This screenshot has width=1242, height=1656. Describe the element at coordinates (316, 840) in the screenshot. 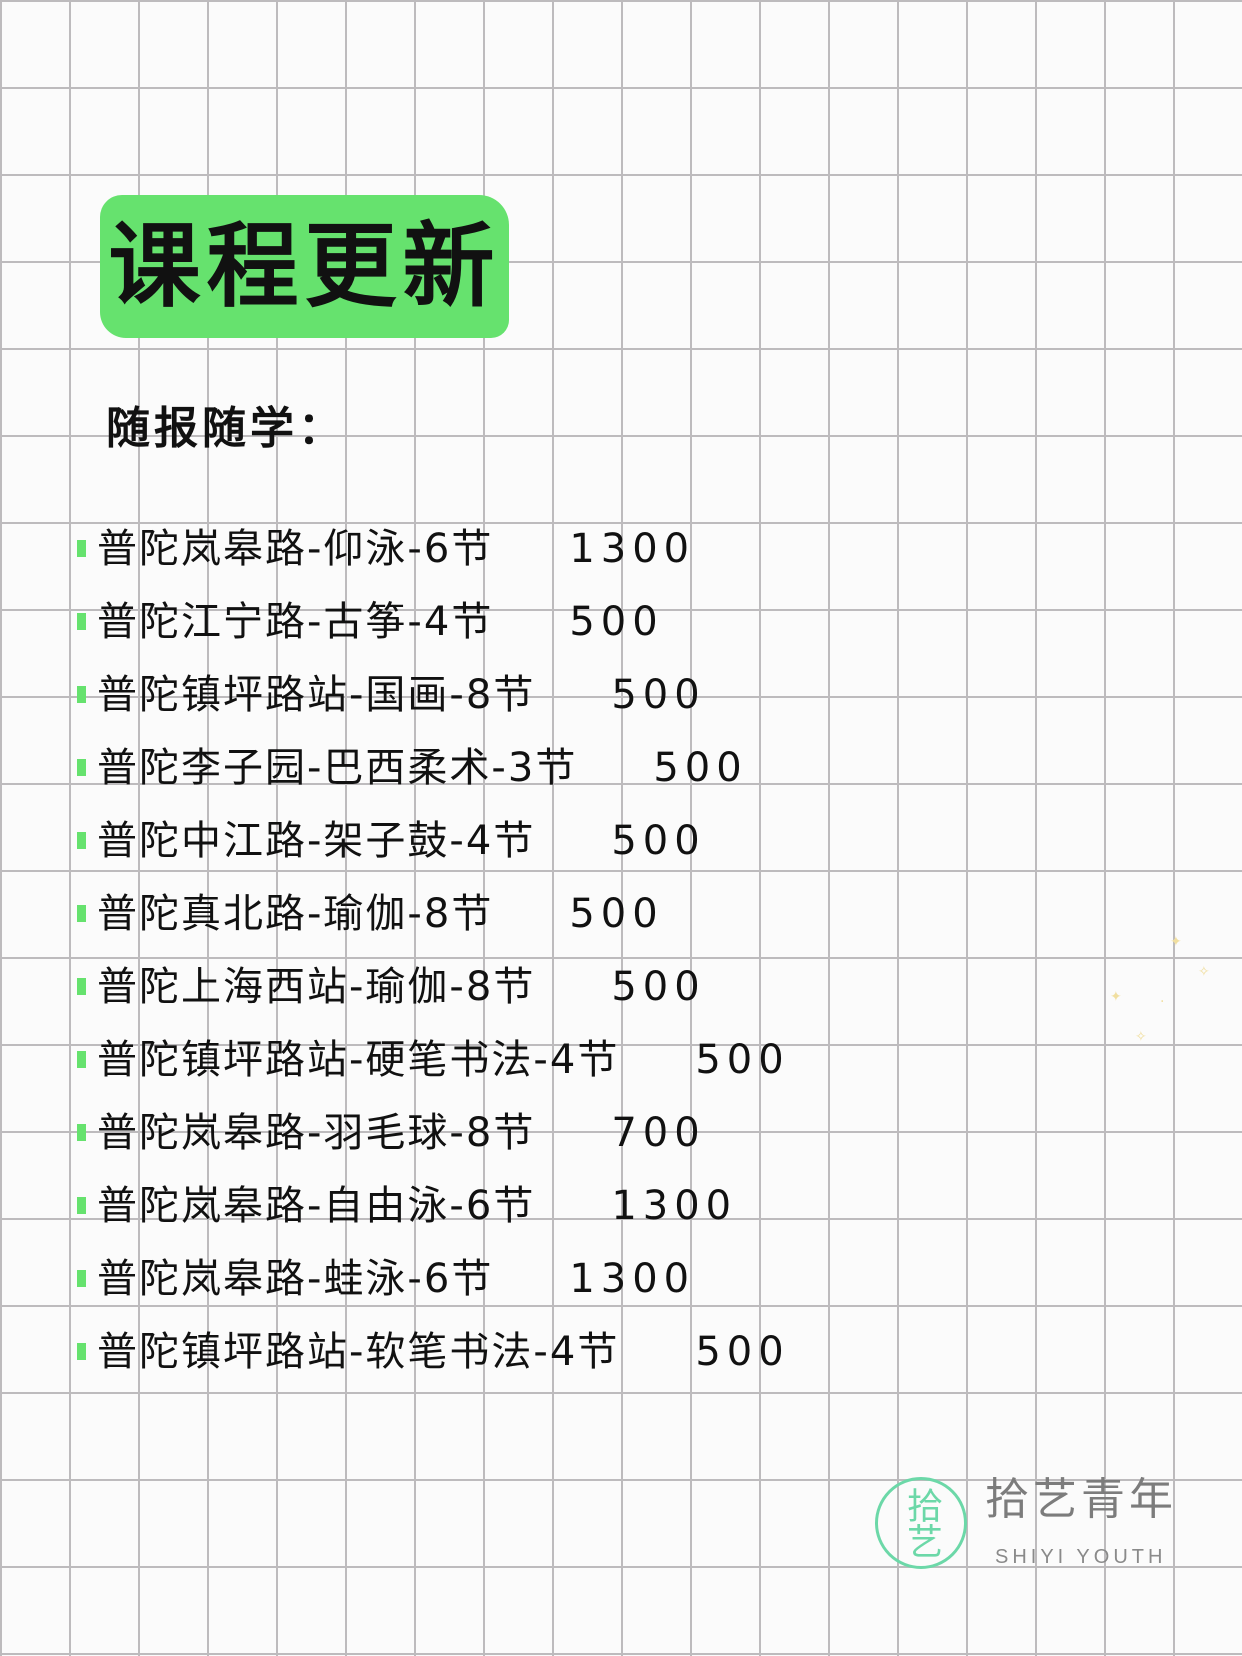

I see `course-label: 普陀中江路-架子鼓-4节` at that location.